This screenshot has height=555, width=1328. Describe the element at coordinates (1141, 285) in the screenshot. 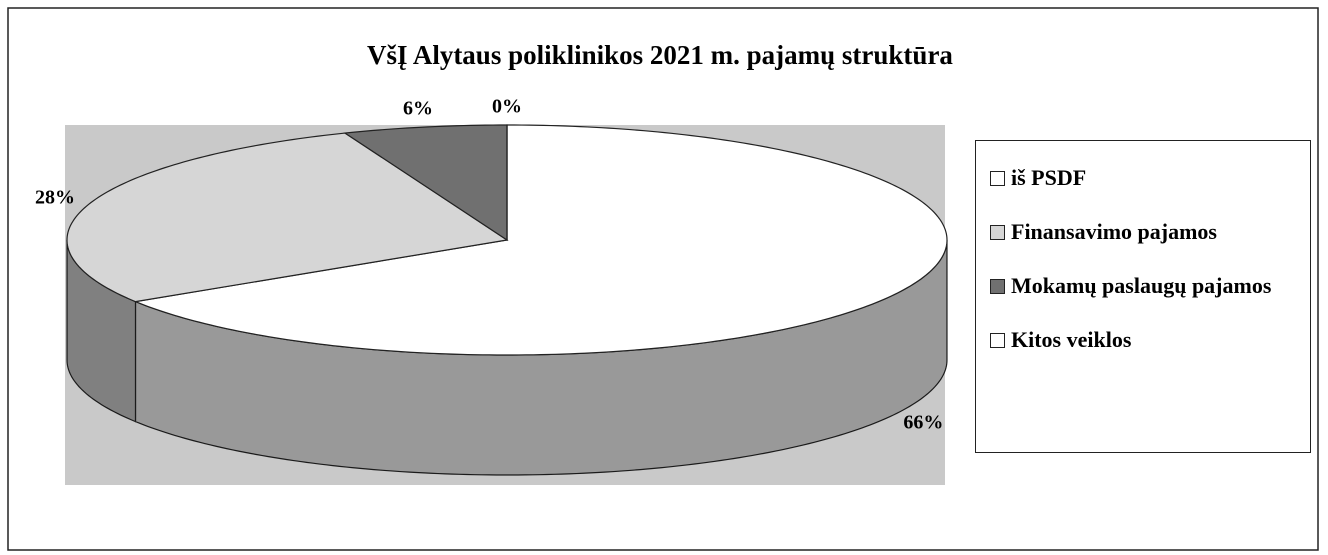

I see `legend-label: Mokamų paslaugų pajamos` at that location.